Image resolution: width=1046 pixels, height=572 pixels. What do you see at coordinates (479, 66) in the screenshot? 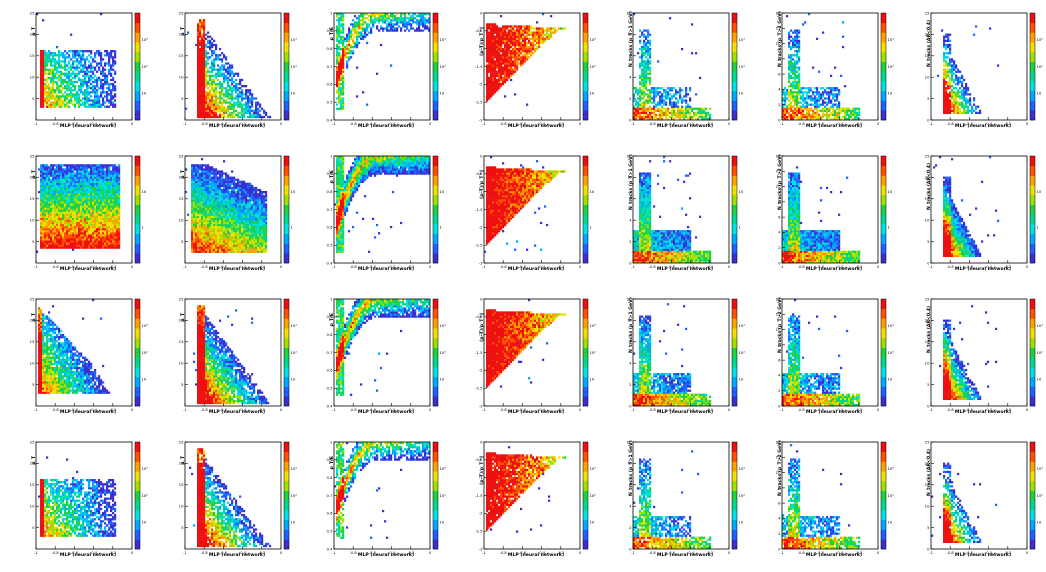
I see `y-tick-label: -1.5` at bounding box center [479, 66].